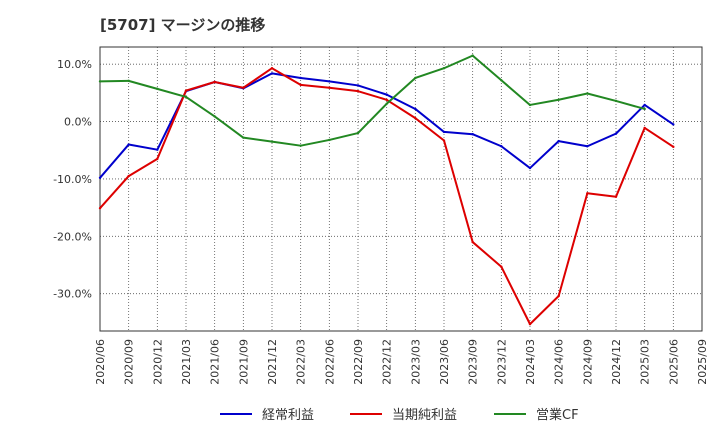 This screenshot has width=720, height=440. Describe the element at coordinates (186, 362) in the screenshot. I see `x-tick-label: 2021/03` at that location.